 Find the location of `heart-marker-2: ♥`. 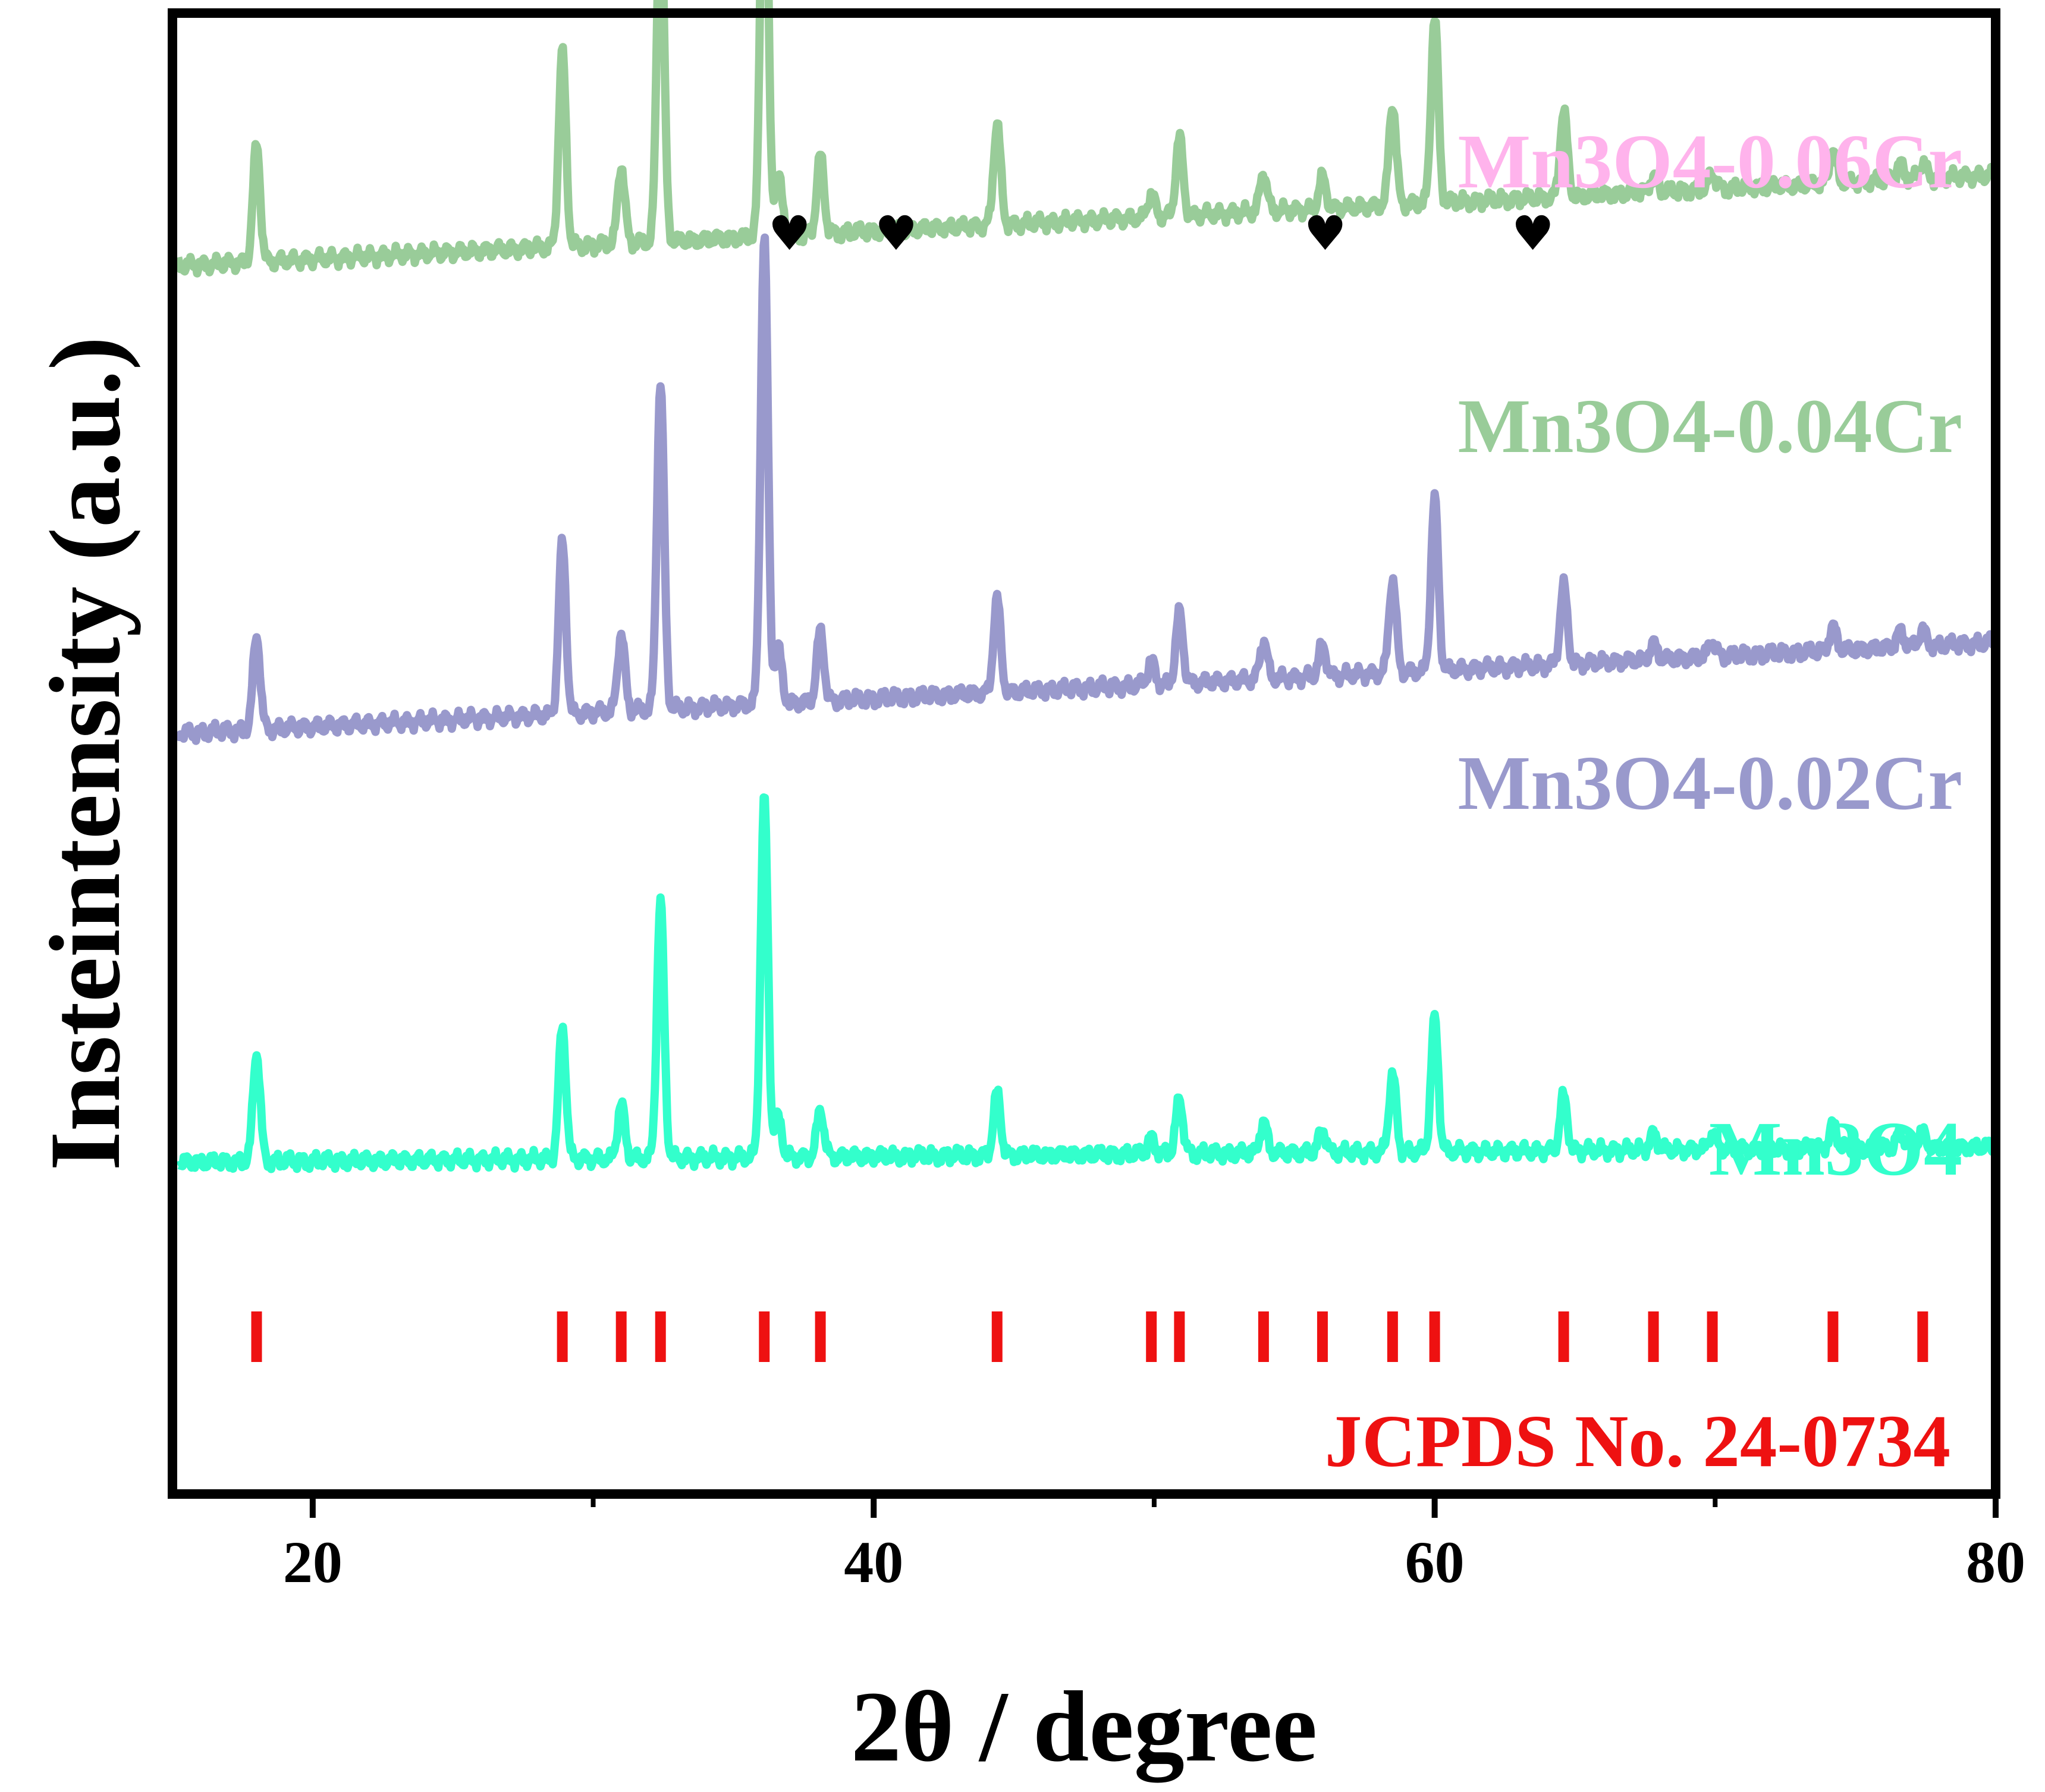

heart-marker-2: ♥ is located at coordinates (1325, 233).